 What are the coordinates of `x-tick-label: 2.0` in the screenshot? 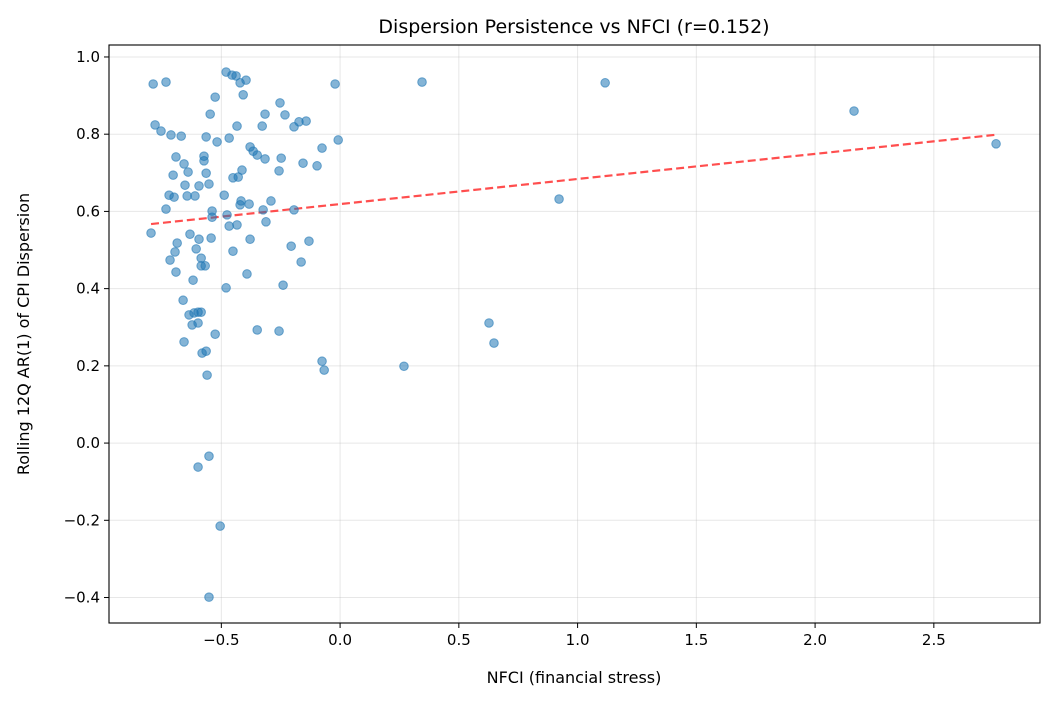 It's located at (815, 640).